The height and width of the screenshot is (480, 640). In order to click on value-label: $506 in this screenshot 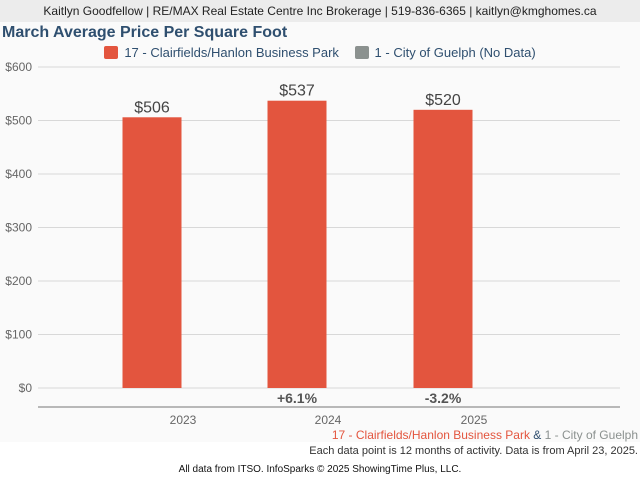, I will do `click(152, 107)`.